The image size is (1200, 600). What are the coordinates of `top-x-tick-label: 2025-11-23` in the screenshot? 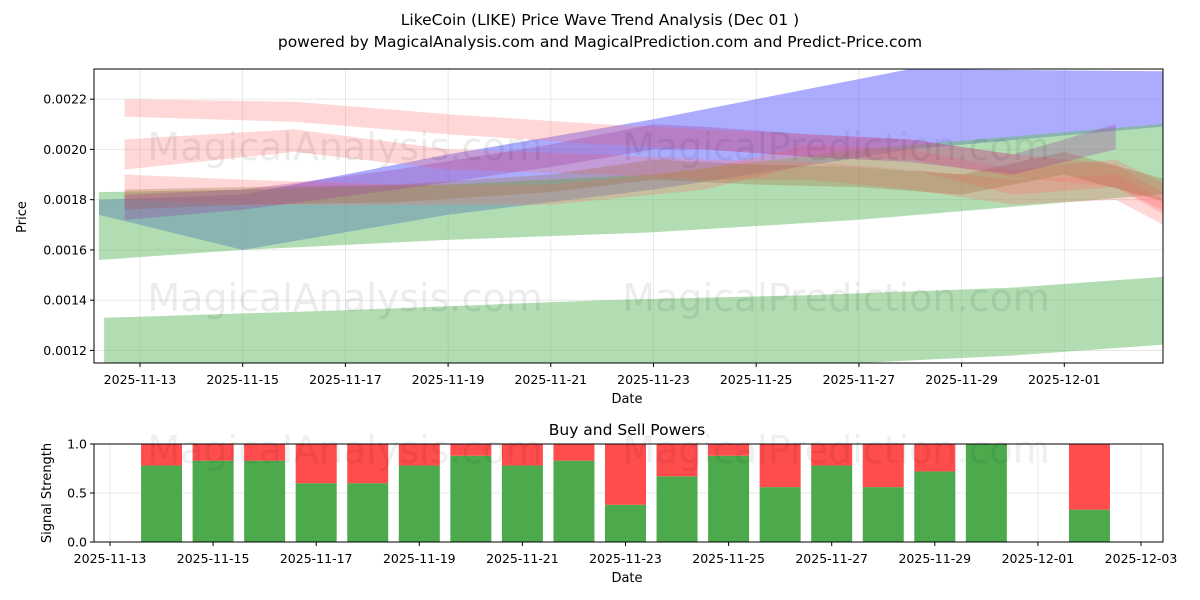 It's located at (653, 379).